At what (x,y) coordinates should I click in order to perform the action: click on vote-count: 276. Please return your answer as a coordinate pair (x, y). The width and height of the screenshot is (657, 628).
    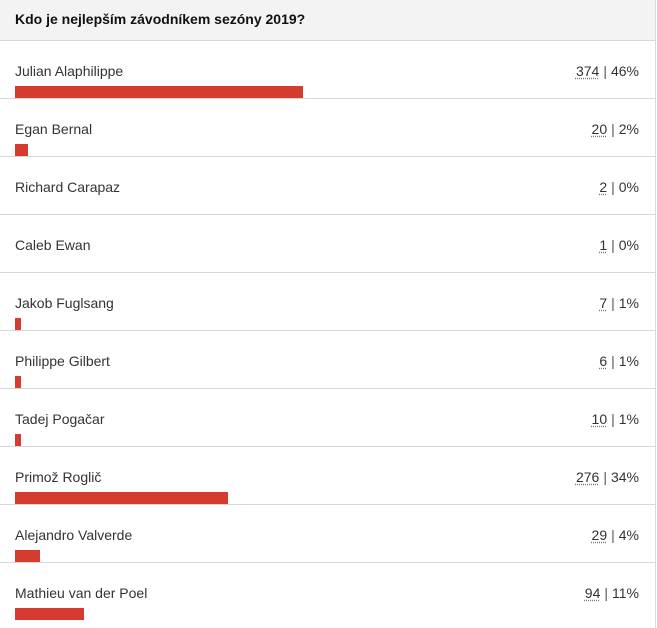
    Looking at the image, I should click on (587, 477).